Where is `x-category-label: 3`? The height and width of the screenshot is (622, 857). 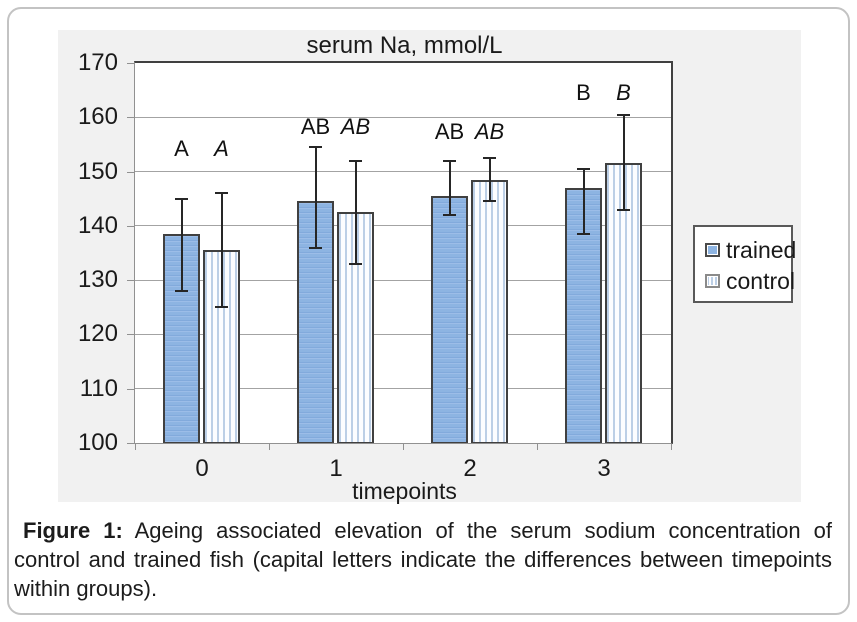 x-category-label: 3 is located at coordinates (604, 468).